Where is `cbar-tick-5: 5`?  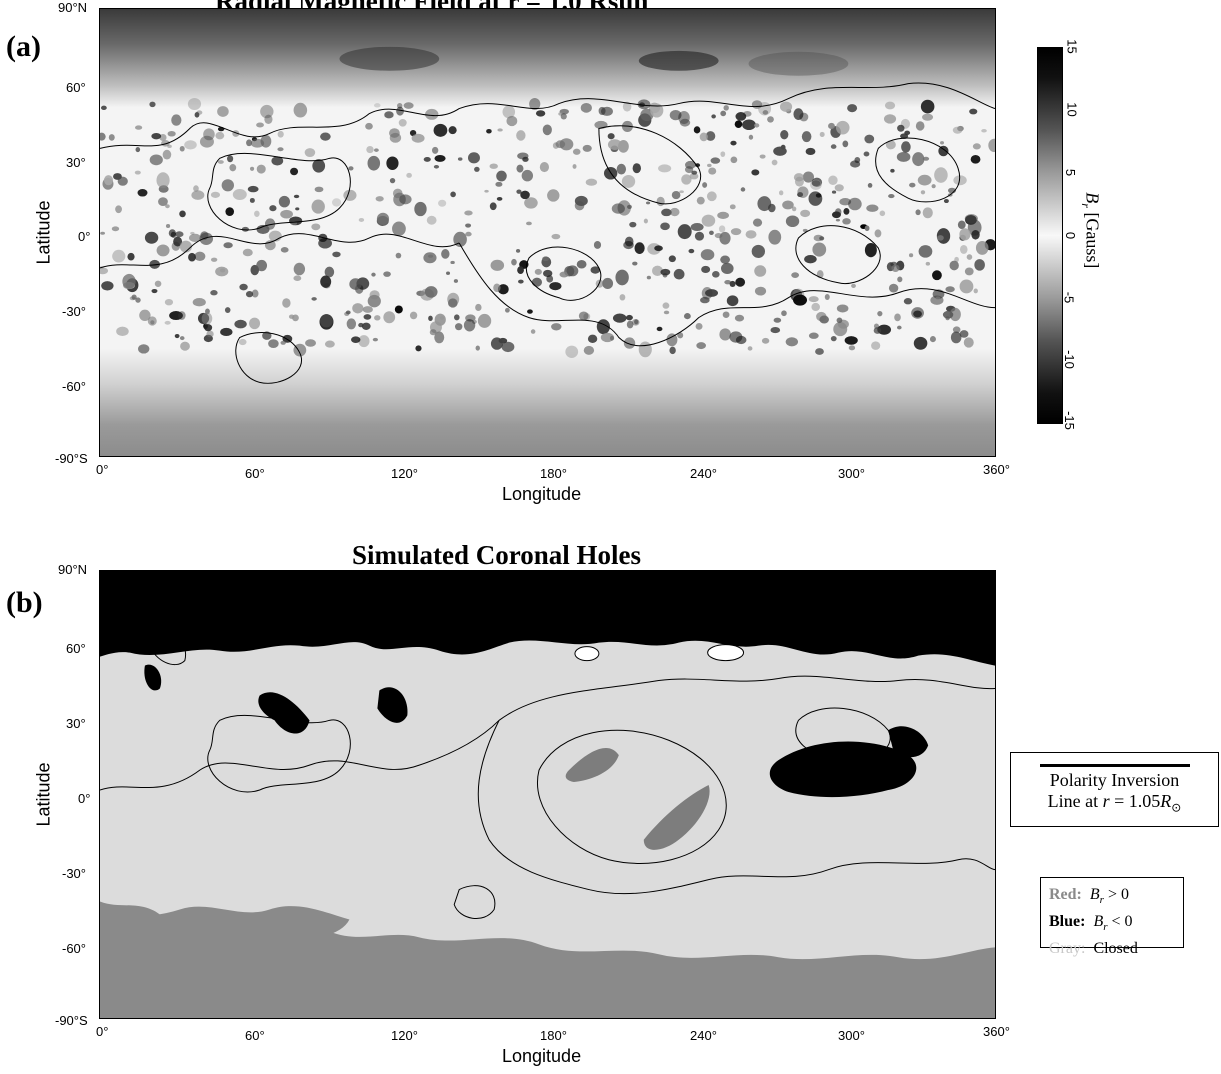
cbar-tick-5: 5 is located at coordinates (1071, 172).